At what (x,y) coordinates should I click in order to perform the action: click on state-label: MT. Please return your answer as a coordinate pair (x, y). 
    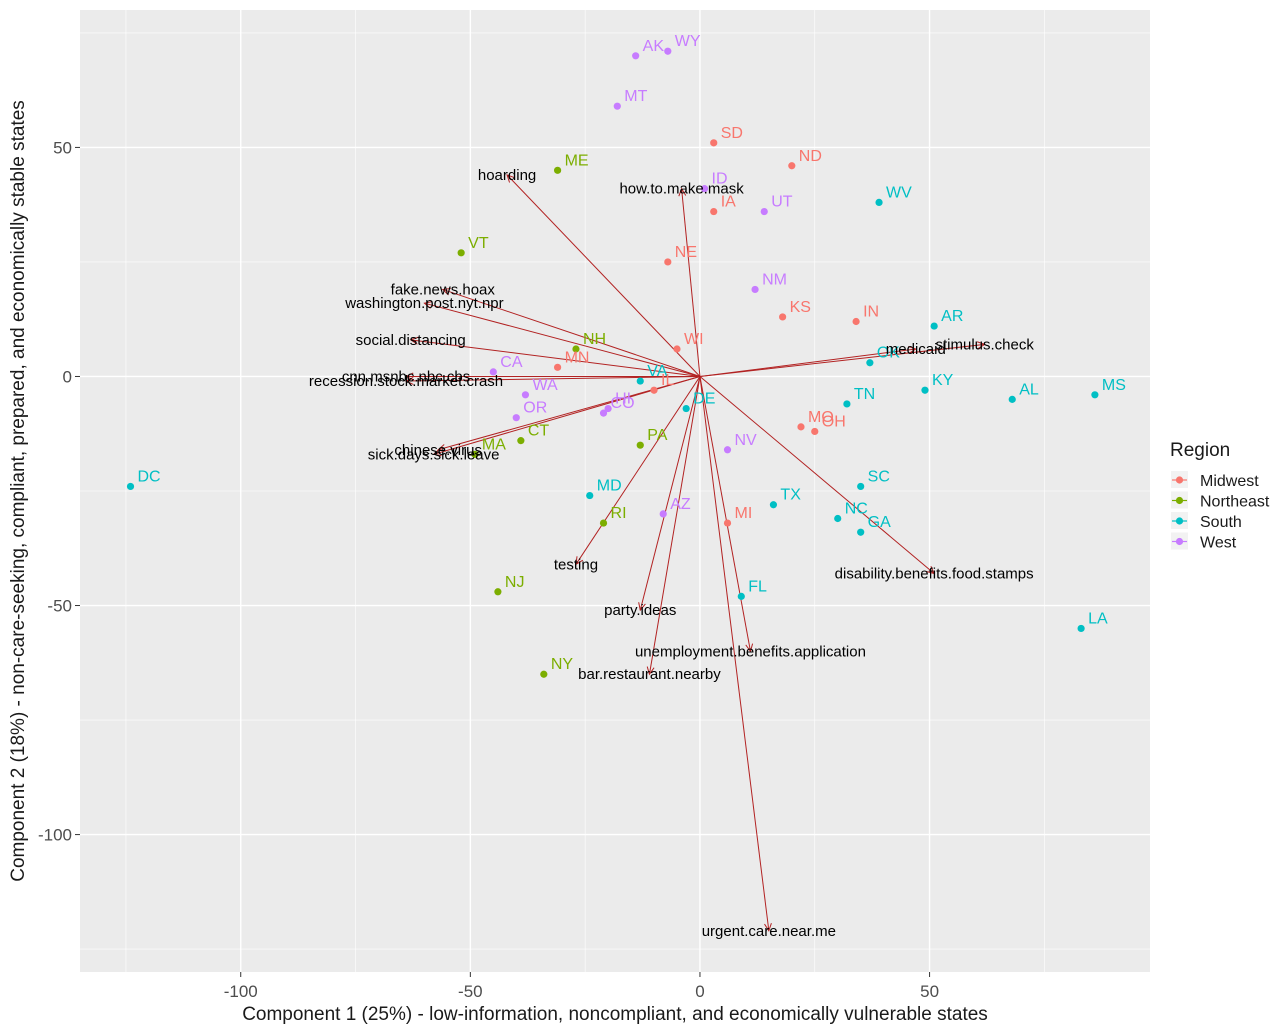
    Looking at the image, I should click on (635, 96).